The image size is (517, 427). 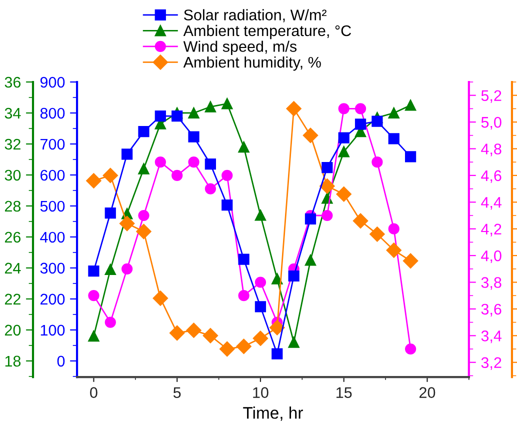 What do you see at coordinates (491, 230) in the screenshot?
I see `y3-tick-label: 4,2` at bounding box center [491, 230].